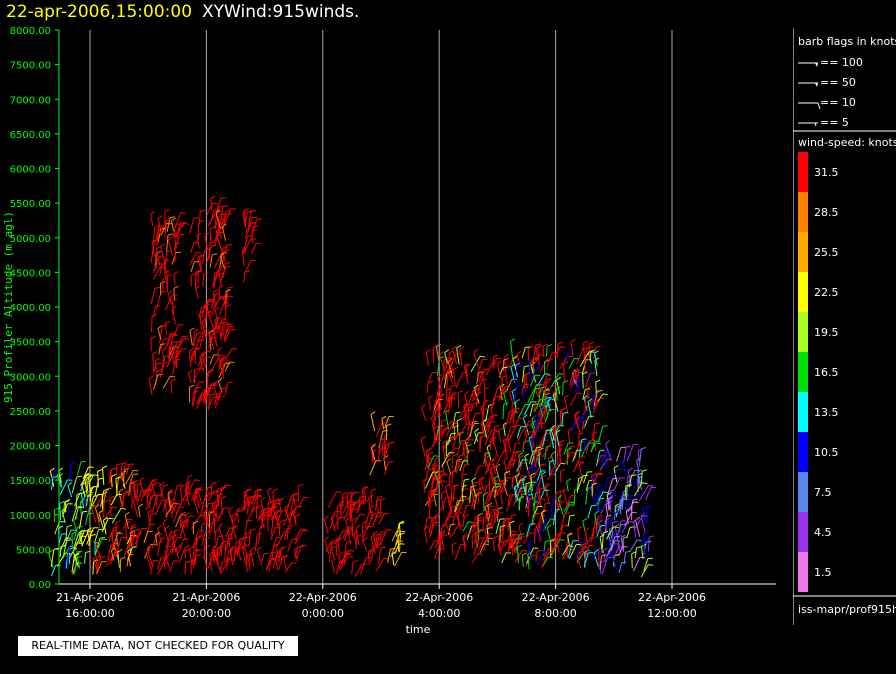 Image resolution: width=896 pixels, height=674 pixels. Describe the element at coordinates (847, 142) in the screenshot. I see `speed-legend-title: wind-speed: knots` at that location.